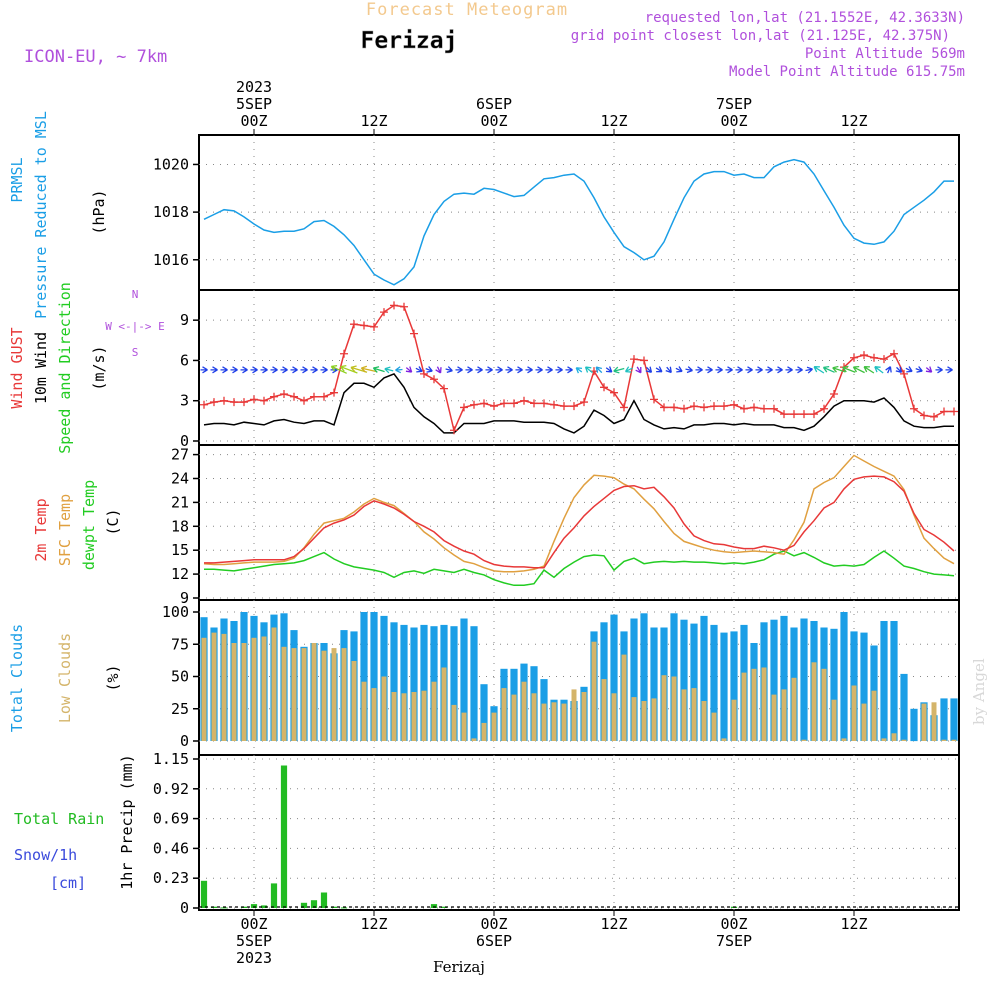 The width and height of the screenshot is (1000, 1000). I want to click on compass-south: S, so click(135, 352).